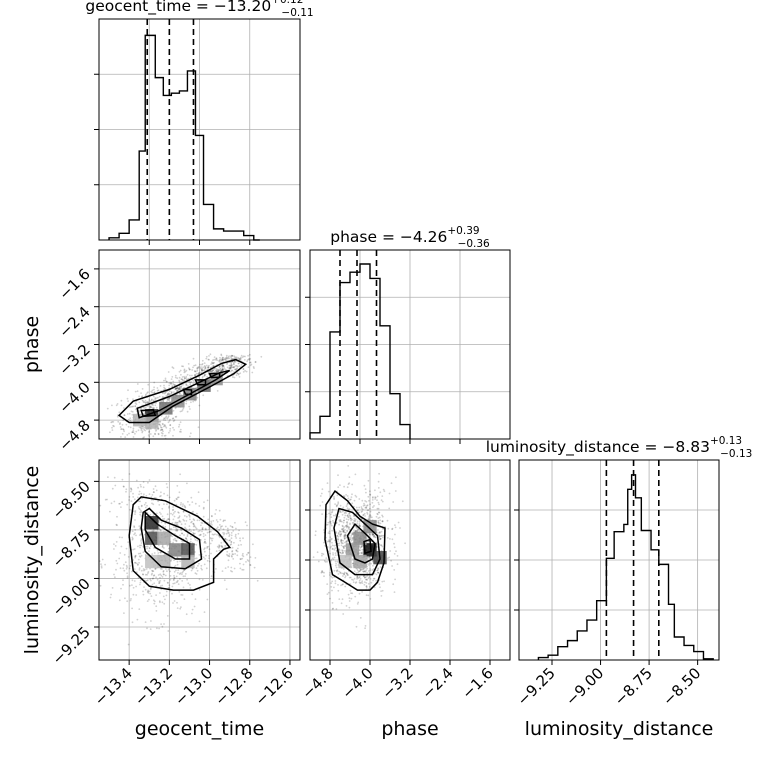  What do you see at coordinates (71, 645) in the screenshot?
I see `y-tick-label: −9.25` at bounding box center [71, 645].